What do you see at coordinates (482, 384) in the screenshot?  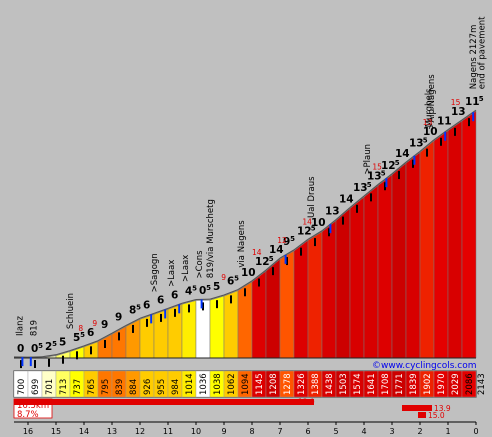 I see `altitude-value: 2143` at bounding box center [482, 384].